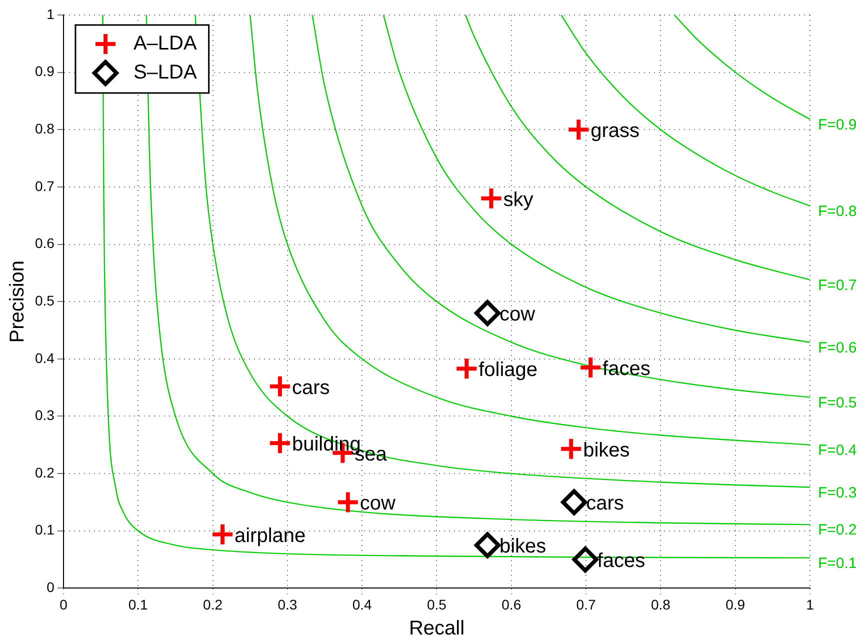  I want to click on x-tick-label: 1, so click(810, 604).